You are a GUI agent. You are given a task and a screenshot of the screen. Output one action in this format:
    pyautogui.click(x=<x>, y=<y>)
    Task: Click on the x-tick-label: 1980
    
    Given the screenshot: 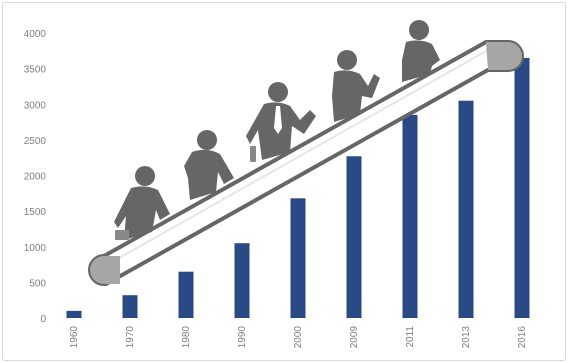 What is the action you would take?
    pyautogui.click(x=186, y=337)
    